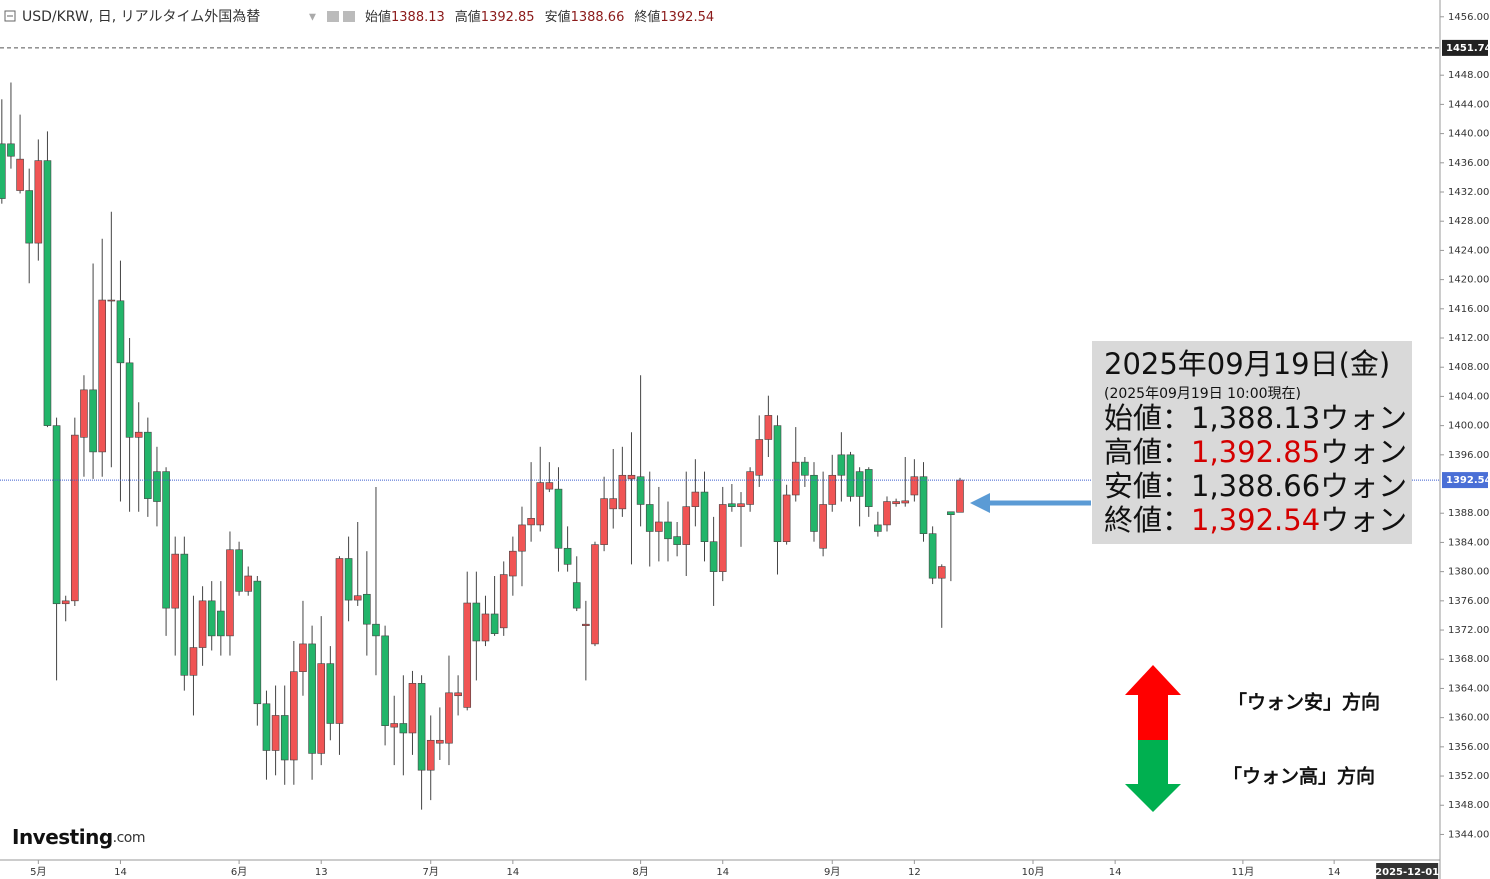  Describe the element at coordinates (1468, 834) in the screenshot. I see `y-tick-label: 1344.00` at that location.